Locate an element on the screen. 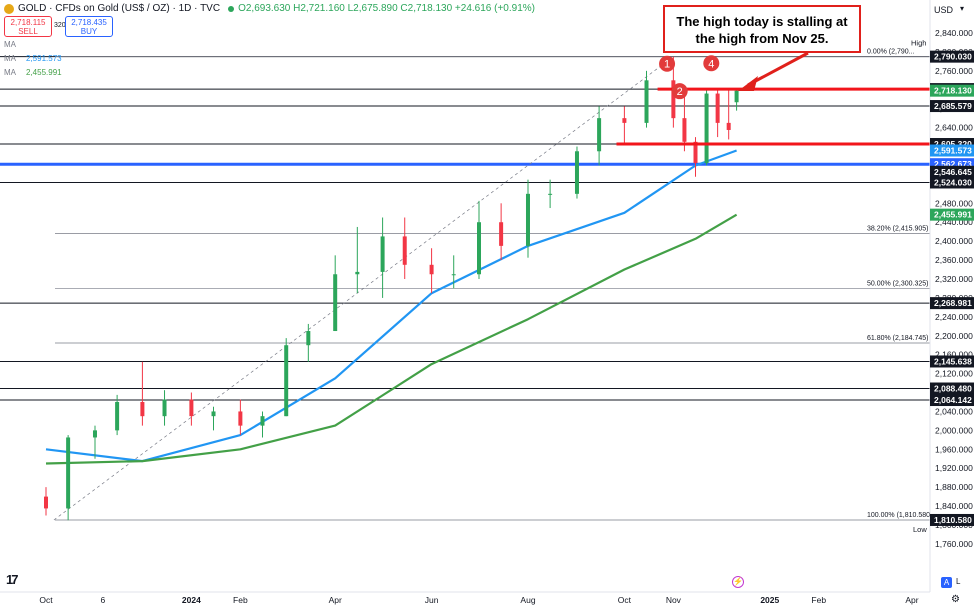 The height and width of the screenshot is (610, 975). sell-price: 2,718.115 is located at coordinates (28, 22).